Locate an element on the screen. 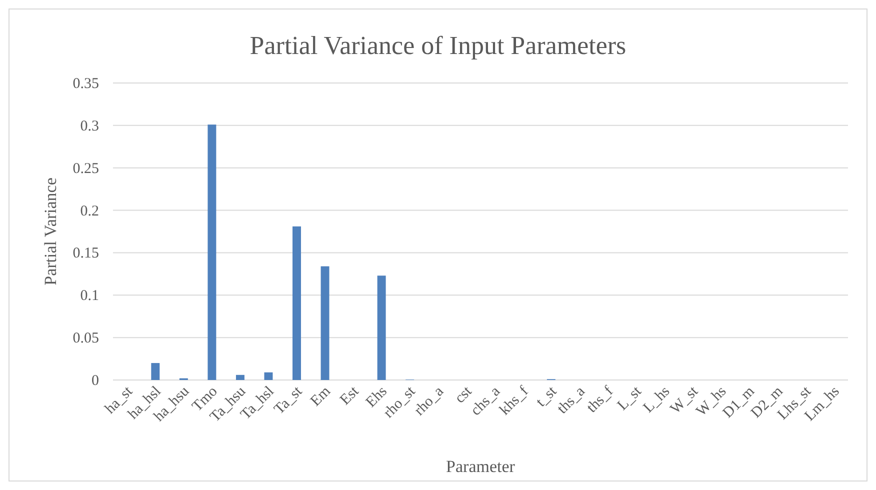  x-tick-label: Est is located at coordinates (350, 395).